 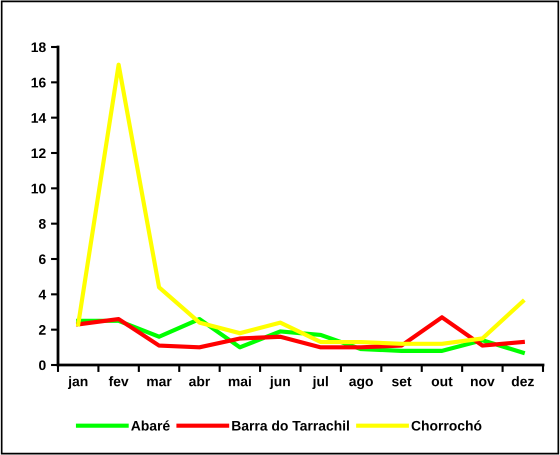 I want to click on legend-label: Chorrochó, so click(x=447, y=425).